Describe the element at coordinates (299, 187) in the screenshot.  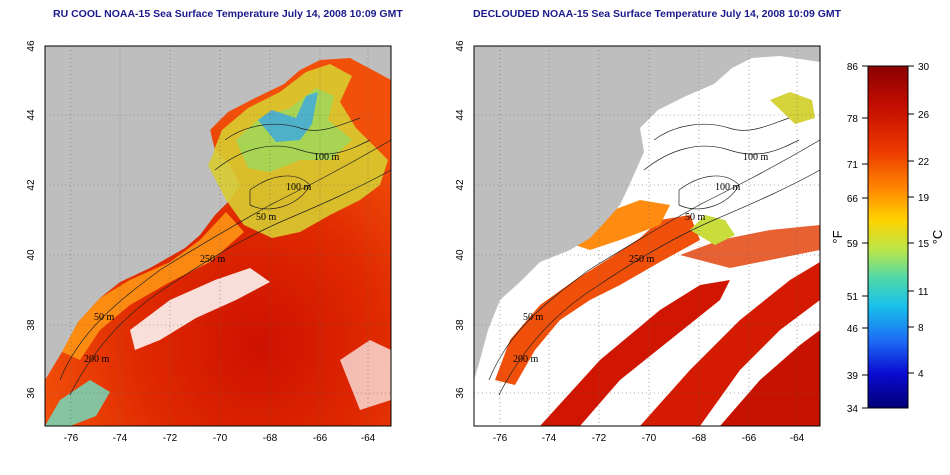
I see `left-contour-label-100m-b: 100 m` at that location.